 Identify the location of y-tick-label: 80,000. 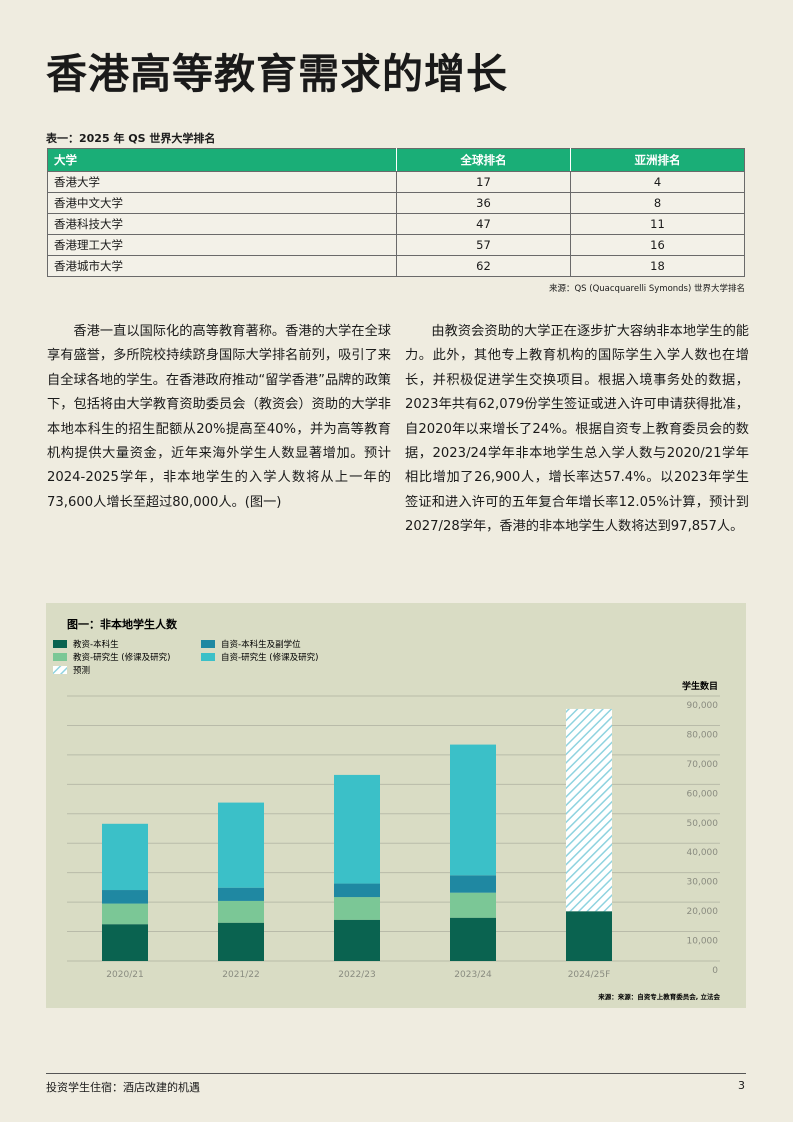
(703, 735).